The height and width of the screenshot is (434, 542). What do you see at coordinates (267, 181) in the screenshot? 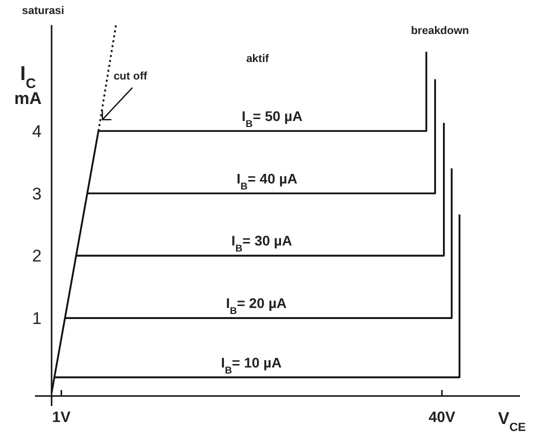
I see `series-label: I$_{B}$= 40 µA` at bounding box center [267, 181].